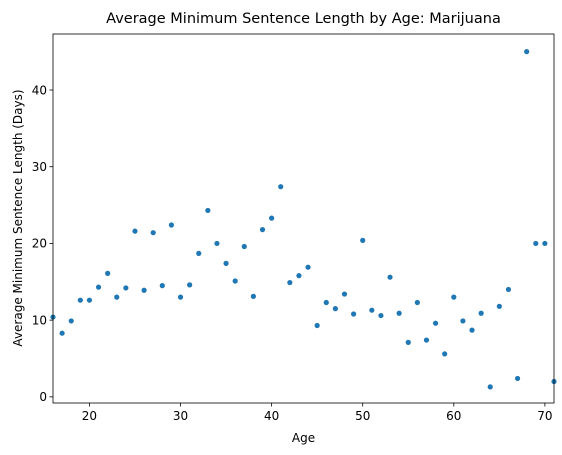 The width and height of the screenshot is (562, 455). What do you see at coordinates (303, 438) in the screenshot?
I see `x-axis-label: Age` at bounding box center [303, 438].